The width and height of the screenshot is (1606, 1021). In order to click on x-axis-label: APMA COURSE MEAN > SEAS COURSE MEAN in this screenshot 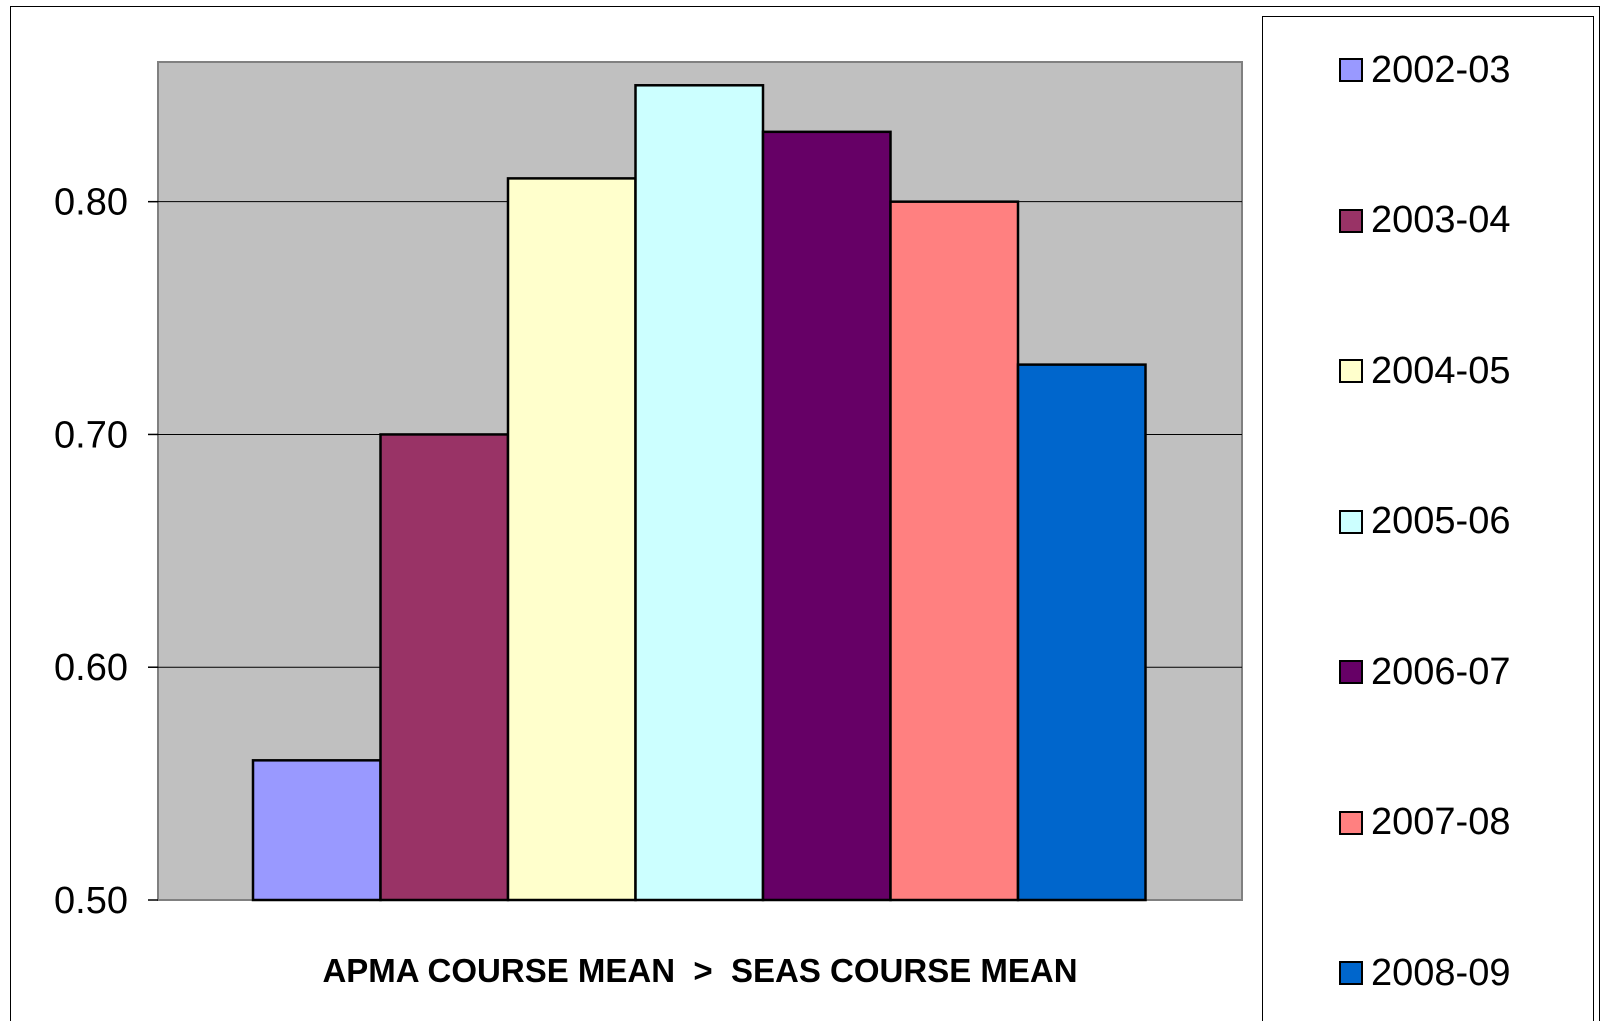, I will do `click(699, 970)`.